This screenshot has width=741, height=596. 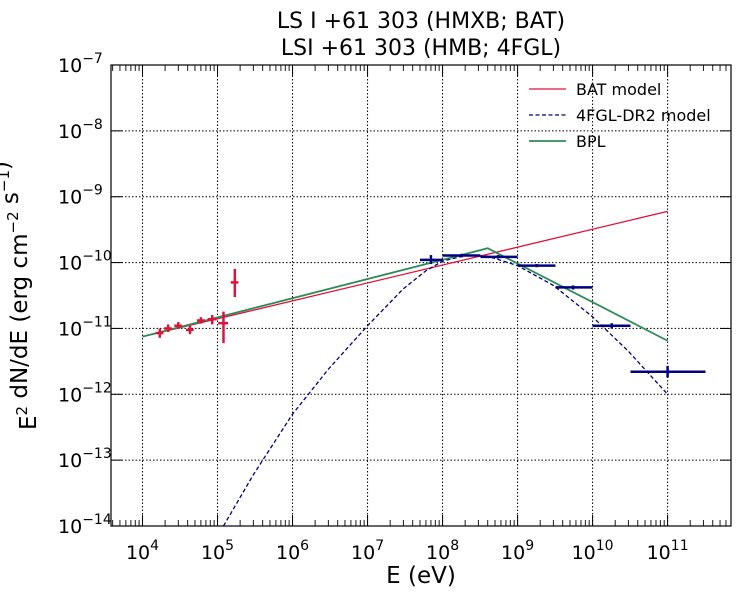 What do you see at coordinates (85, 262) in the screenshot?
I see `y-tick-label: 10⁻¹⁰` at bounding box center [85, 262].